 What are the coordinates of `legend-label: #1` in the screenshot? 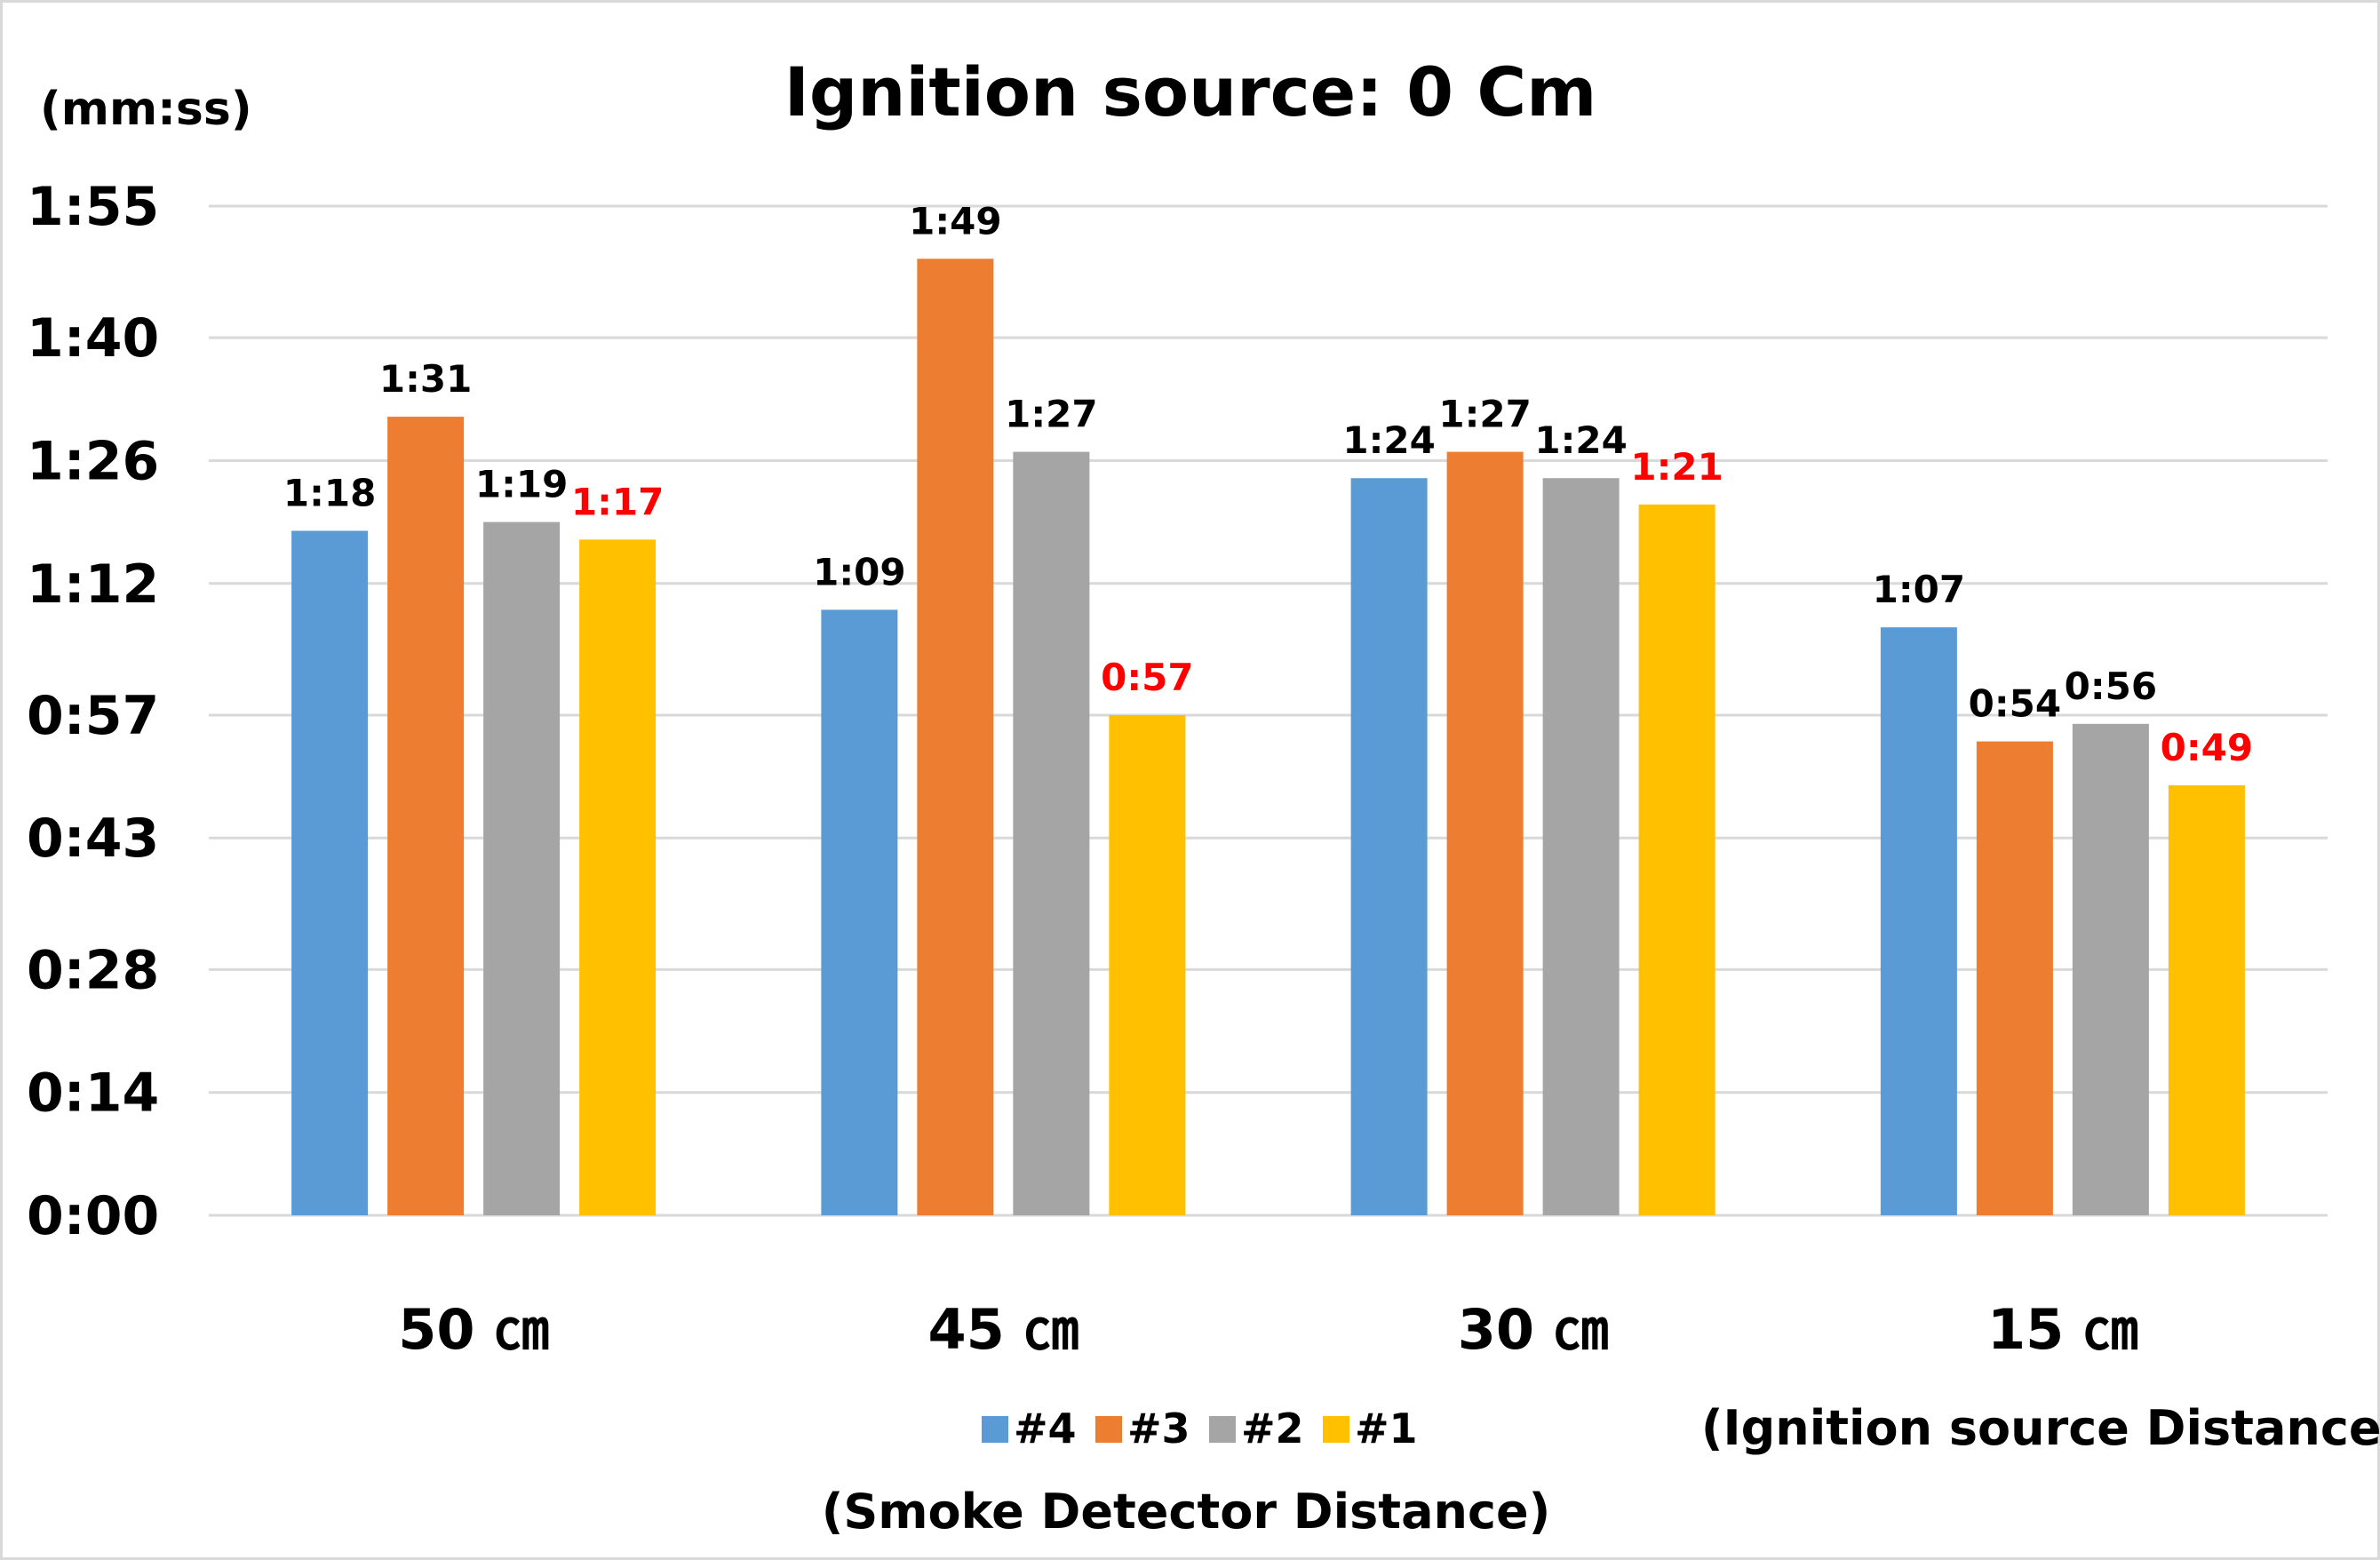 It's located at (1386, 1429).